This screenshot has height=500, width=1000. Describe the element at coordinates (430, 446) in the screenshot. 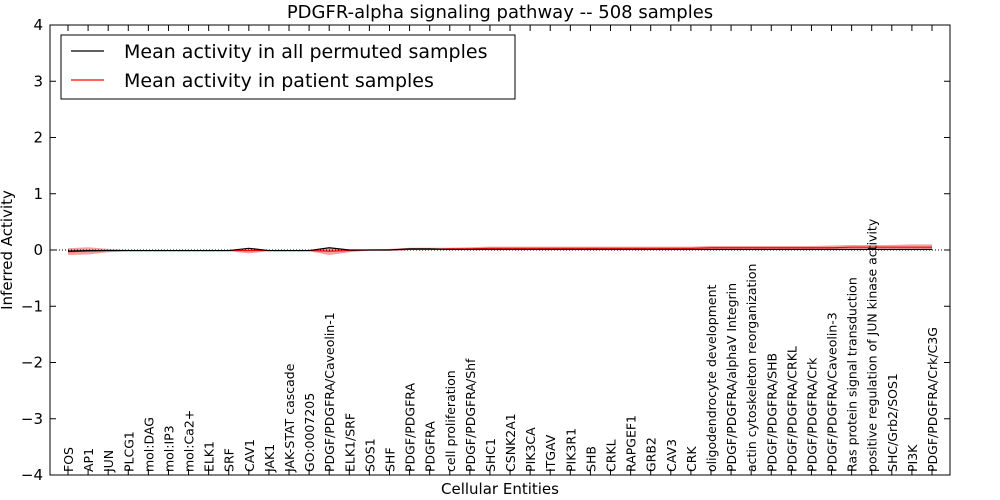

I see `x-tick-label: PDGFRA` at that location.